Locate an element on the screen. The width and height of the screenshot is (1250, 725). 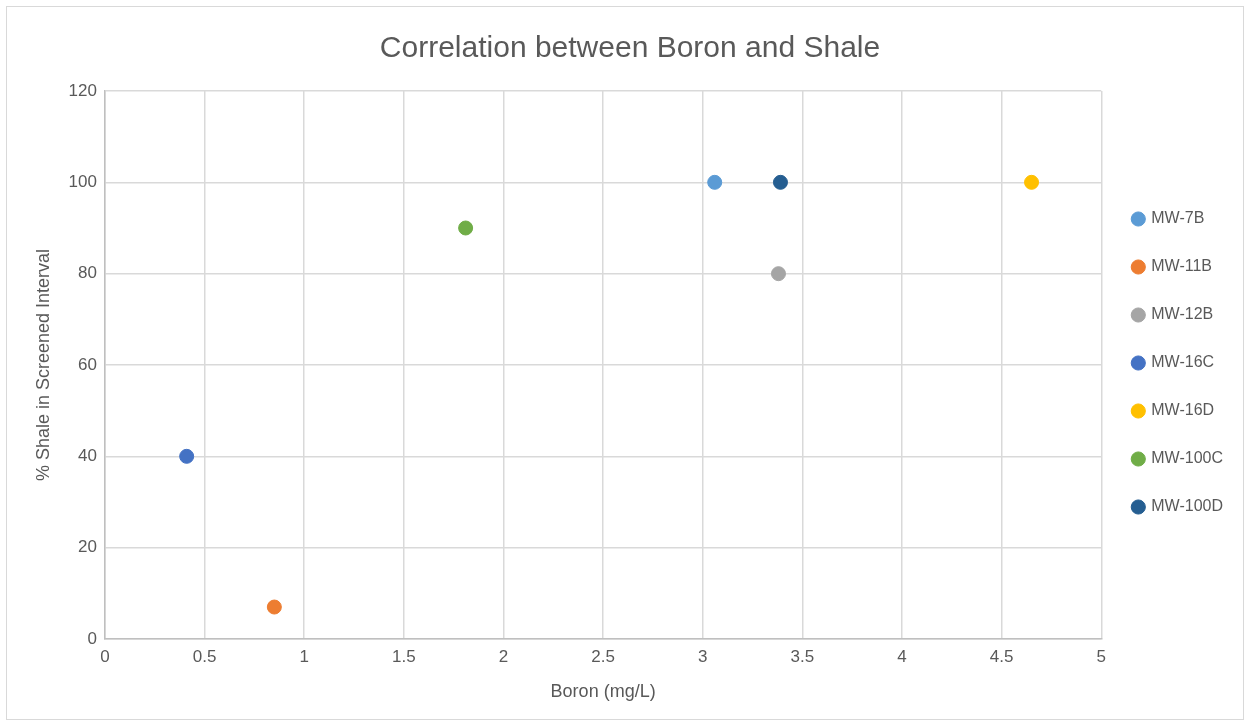
legend-label: MW-100C is located at coordinates (1187, 458).